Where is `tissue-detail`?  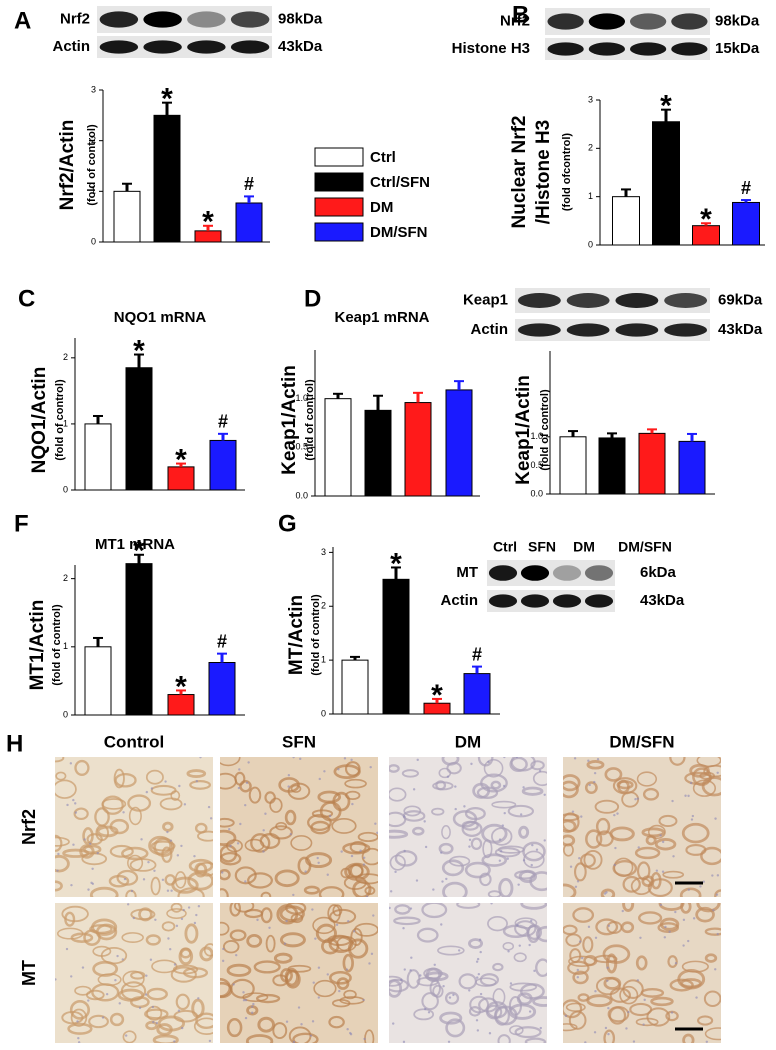
tissue-detail is located at coordinates (134, 973).